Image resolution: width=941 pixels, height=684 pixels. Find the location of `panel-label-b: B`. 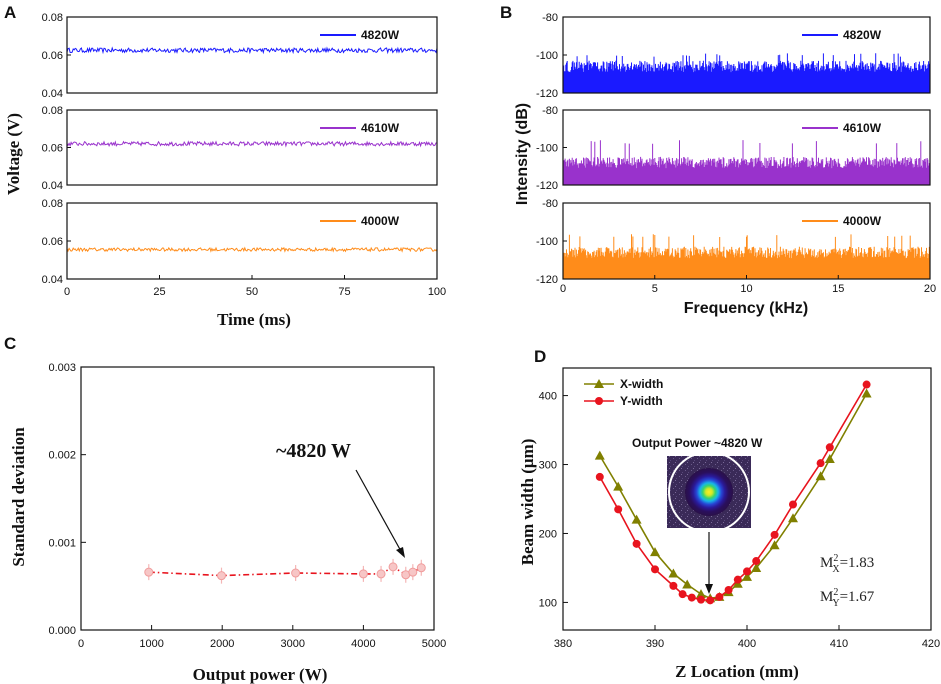

panel-label-b: B is located at coordinates (506, 12).